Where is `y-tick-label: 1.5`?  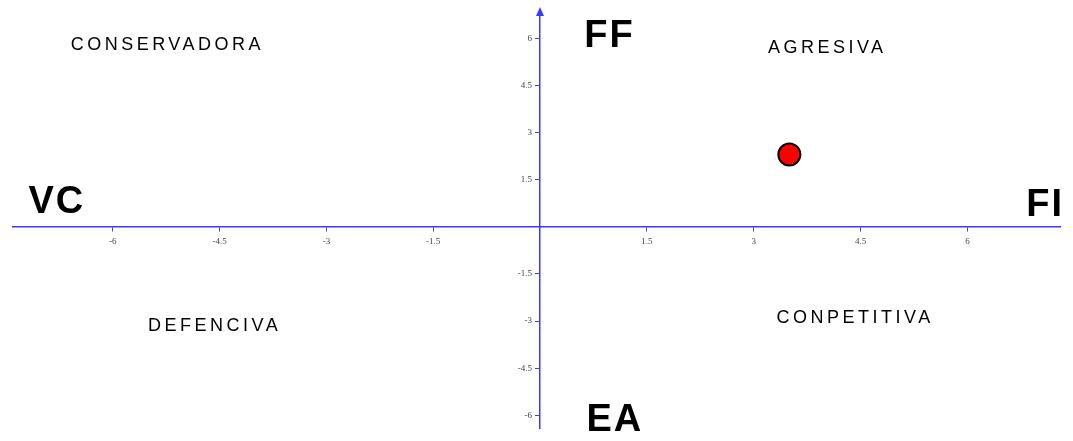 y-tick-label: 1.5 is located at coordinates (526, 178).